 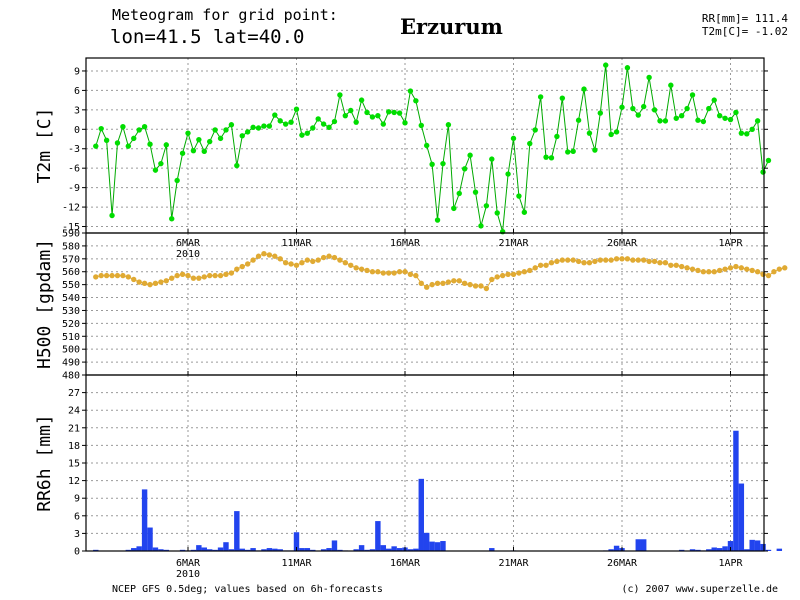 What do you see at coordinates (74, 481) in the screenshot?
I see `y-tick-label: 12` at bounding box center [74, 481].